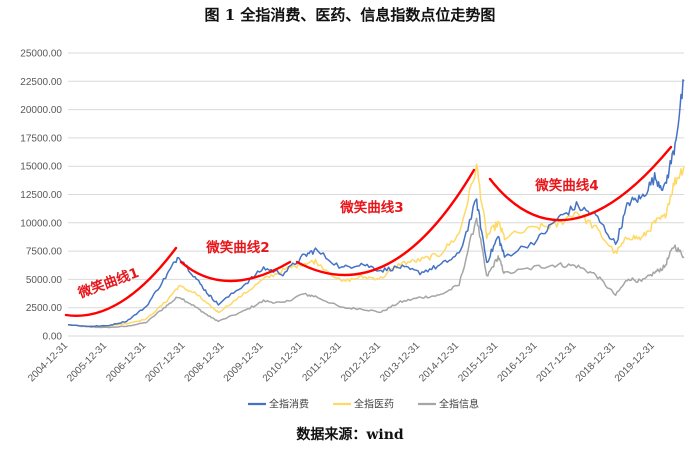  I want to click on x-tick-label: 2016-12-31, so click(518, 362).